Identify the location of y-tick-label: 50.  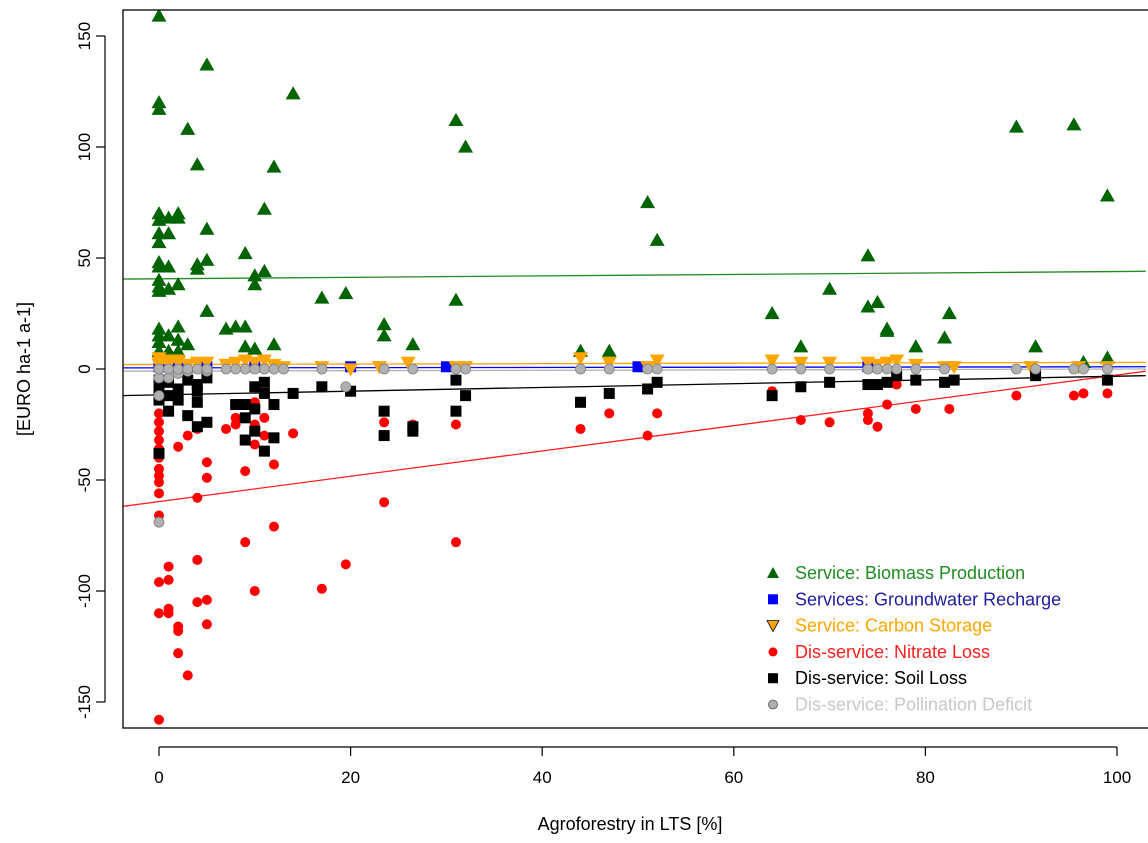
(84, 258).